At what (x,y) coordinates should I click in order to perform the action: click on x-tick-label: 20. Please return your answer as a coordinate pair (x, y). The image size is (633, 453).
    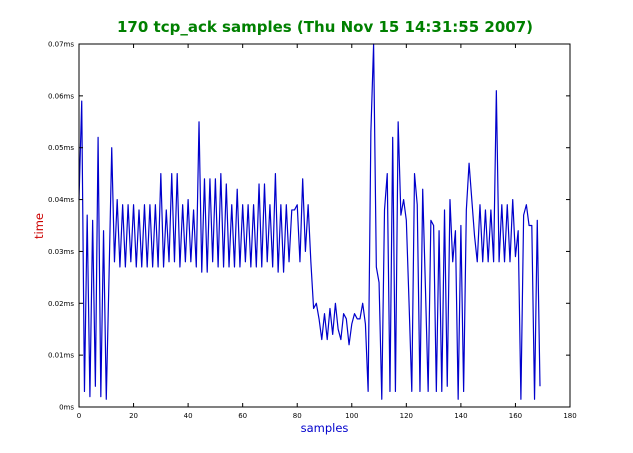
    Looking at the image, I should click on (133, 416).